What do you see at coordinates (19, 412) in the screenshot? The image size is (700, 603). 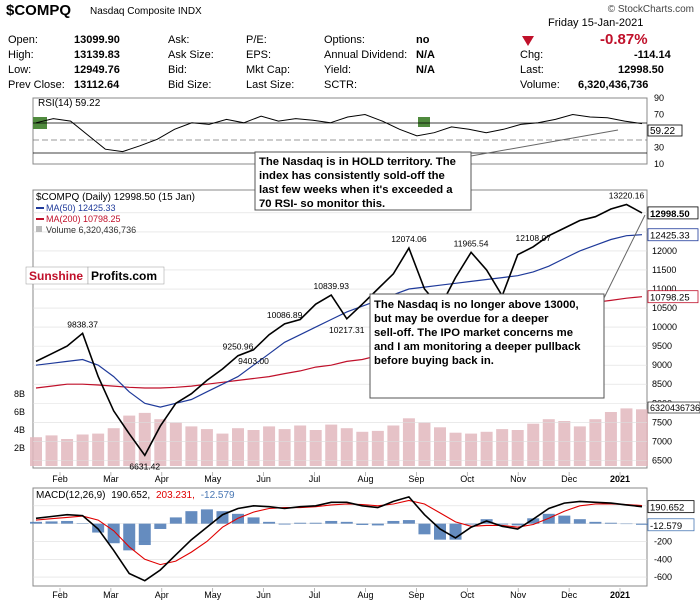 I see `volume-tick-label: 6B` at bounding box center [19, 412].